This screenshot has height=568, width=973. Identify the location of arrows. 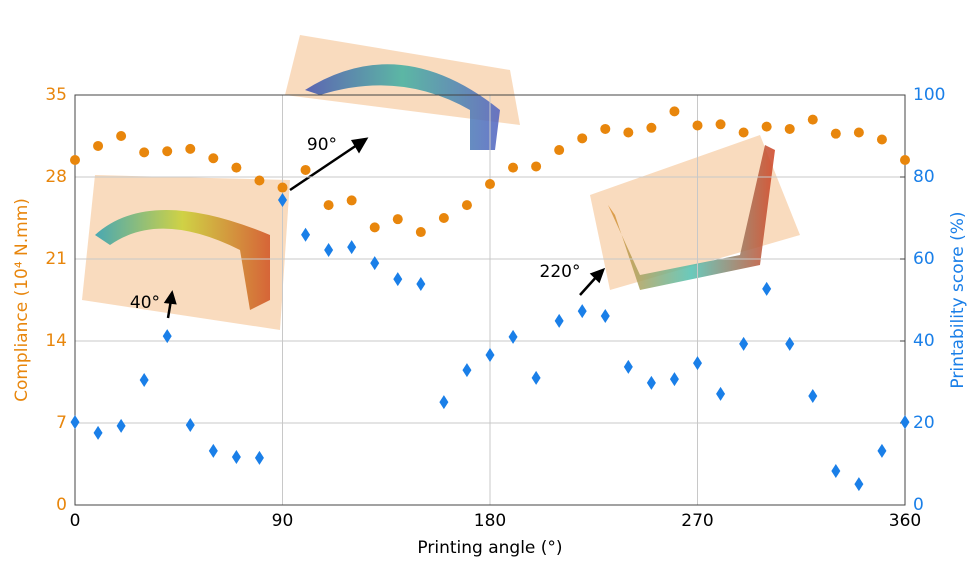
(384, 228).